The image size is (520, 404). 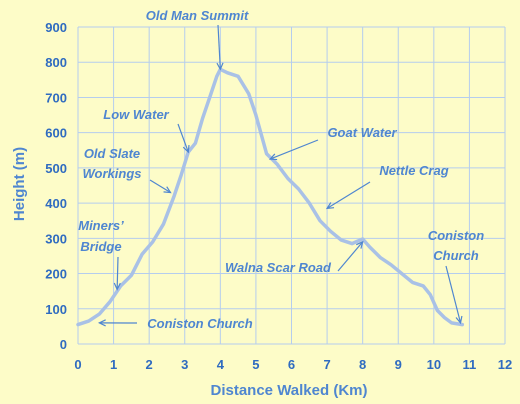 What do you see at coordinates (505, 364) in the screenshot?
I see `x-tick-label: 12` at bounding box center [505, 364].